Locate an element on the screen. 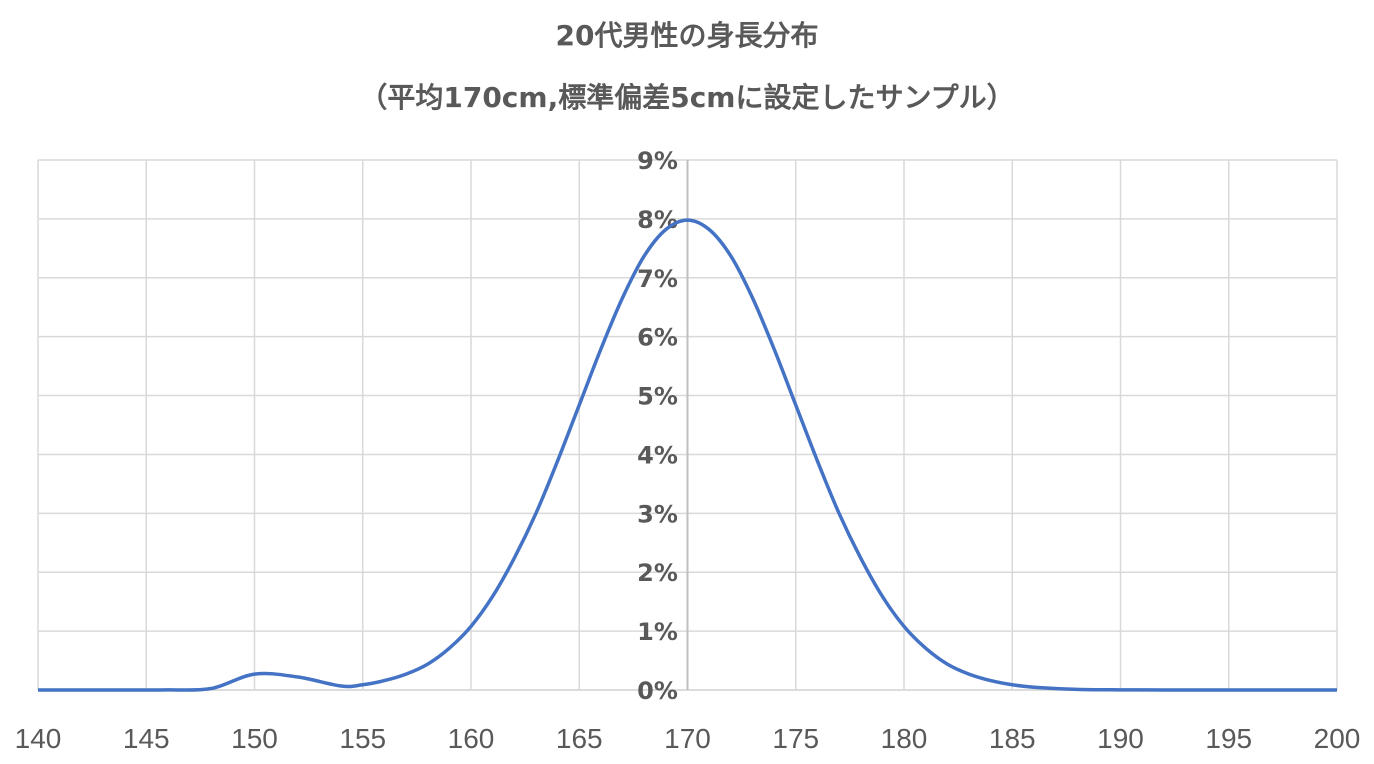  x-tick-label: 185 is located at coordinates (1012, 738).